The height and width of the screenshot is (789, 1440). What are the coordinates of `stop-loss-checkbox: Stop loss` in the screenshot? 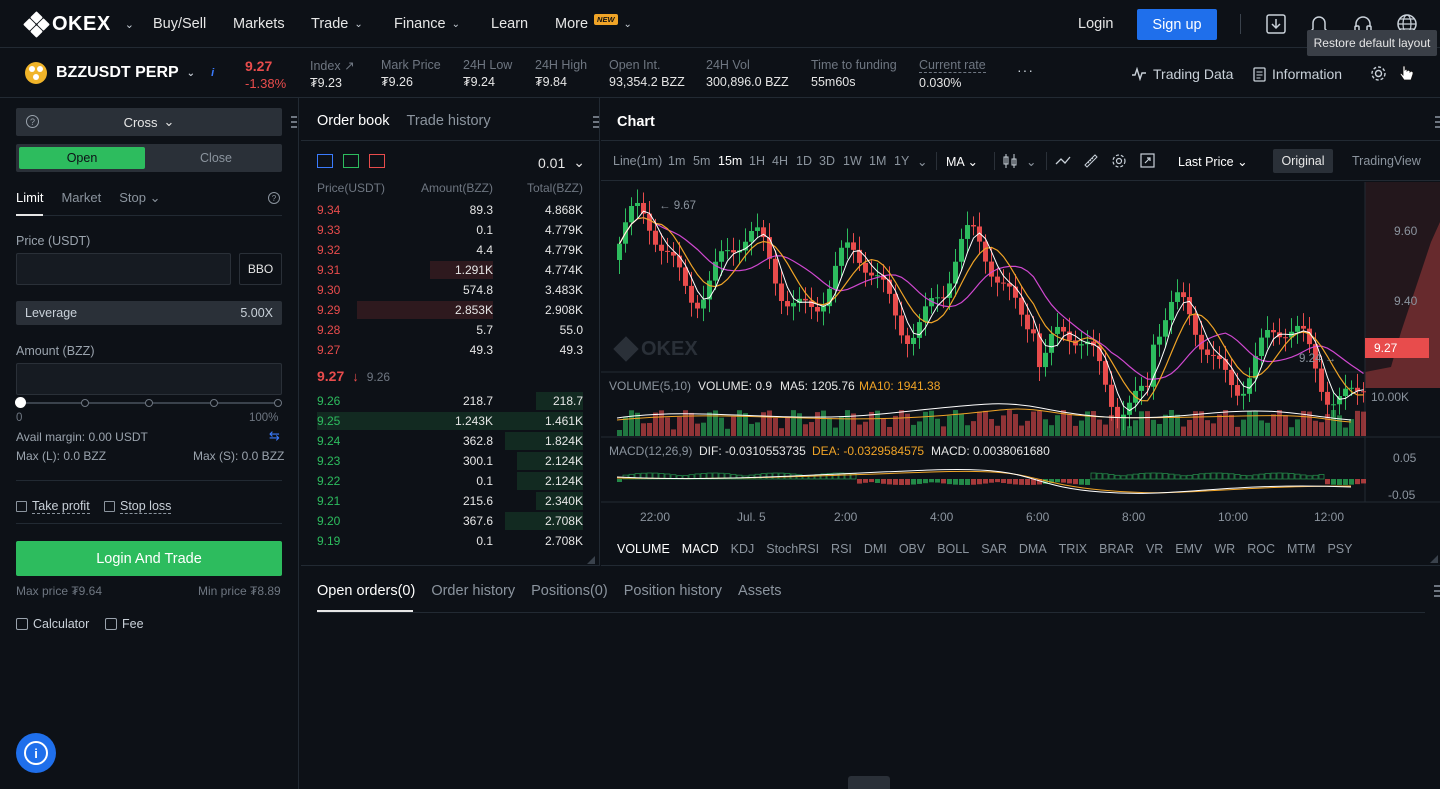 It's located at (138, 506).